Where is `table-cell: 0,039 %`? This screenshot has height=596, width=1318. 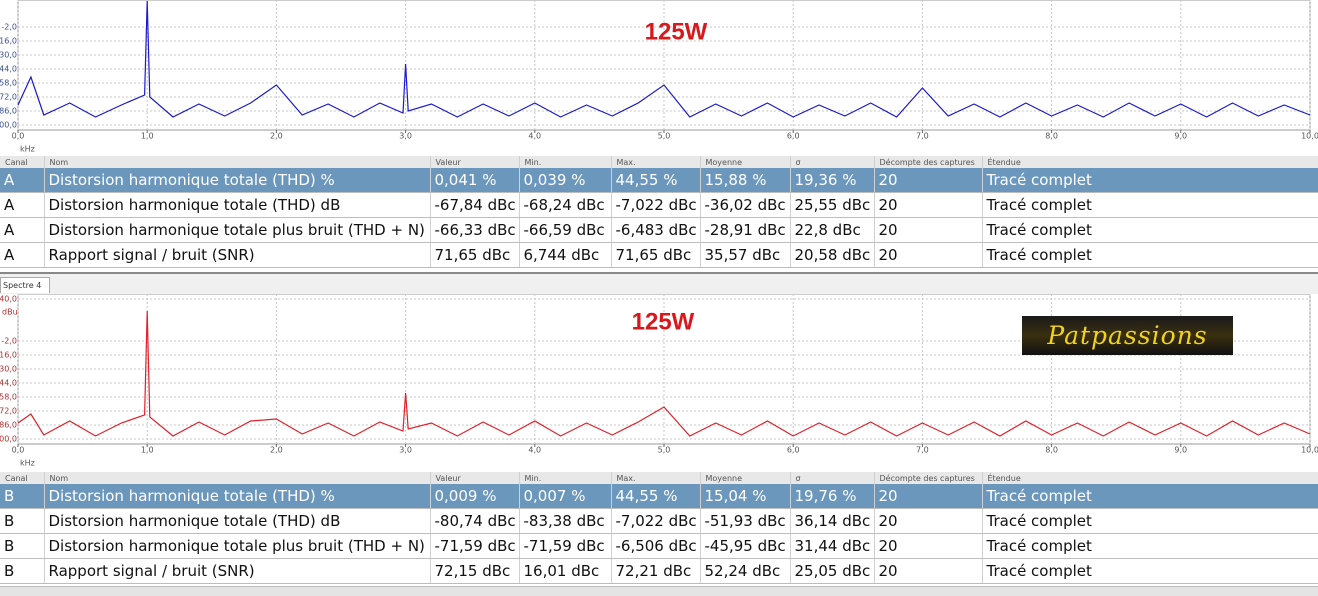 table-cell: 0,039 % is located at coordinates (565, 180).